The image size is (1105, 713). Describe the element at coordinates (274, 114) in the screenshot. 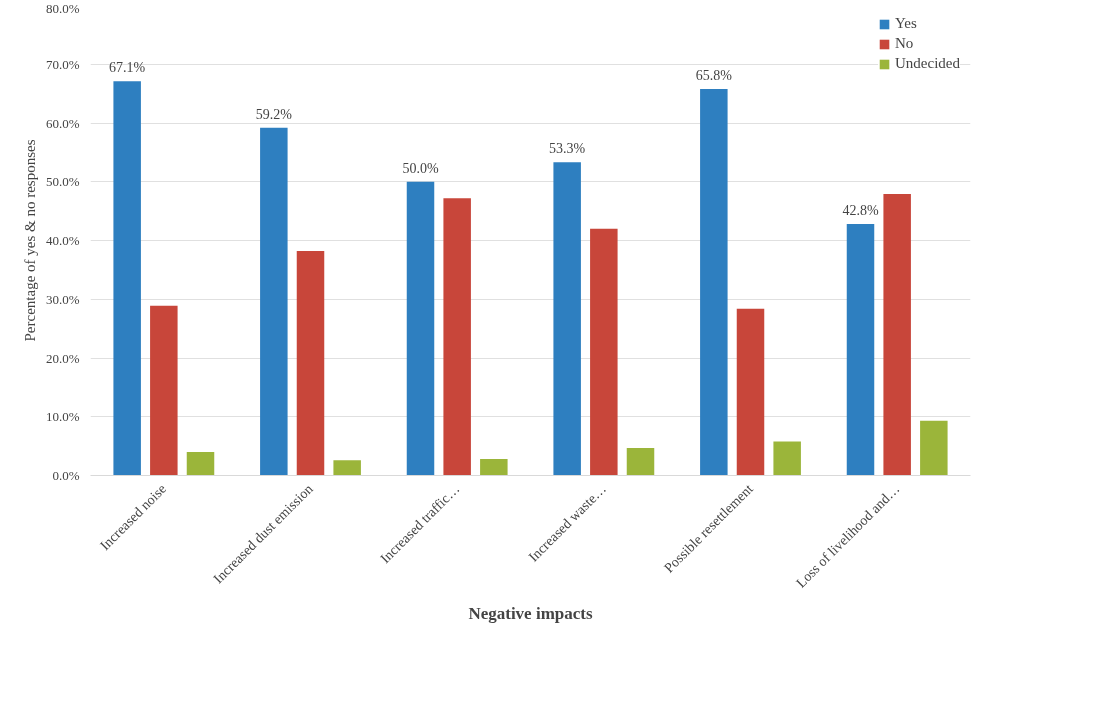

I see `data-label: 59.2%` at that location.